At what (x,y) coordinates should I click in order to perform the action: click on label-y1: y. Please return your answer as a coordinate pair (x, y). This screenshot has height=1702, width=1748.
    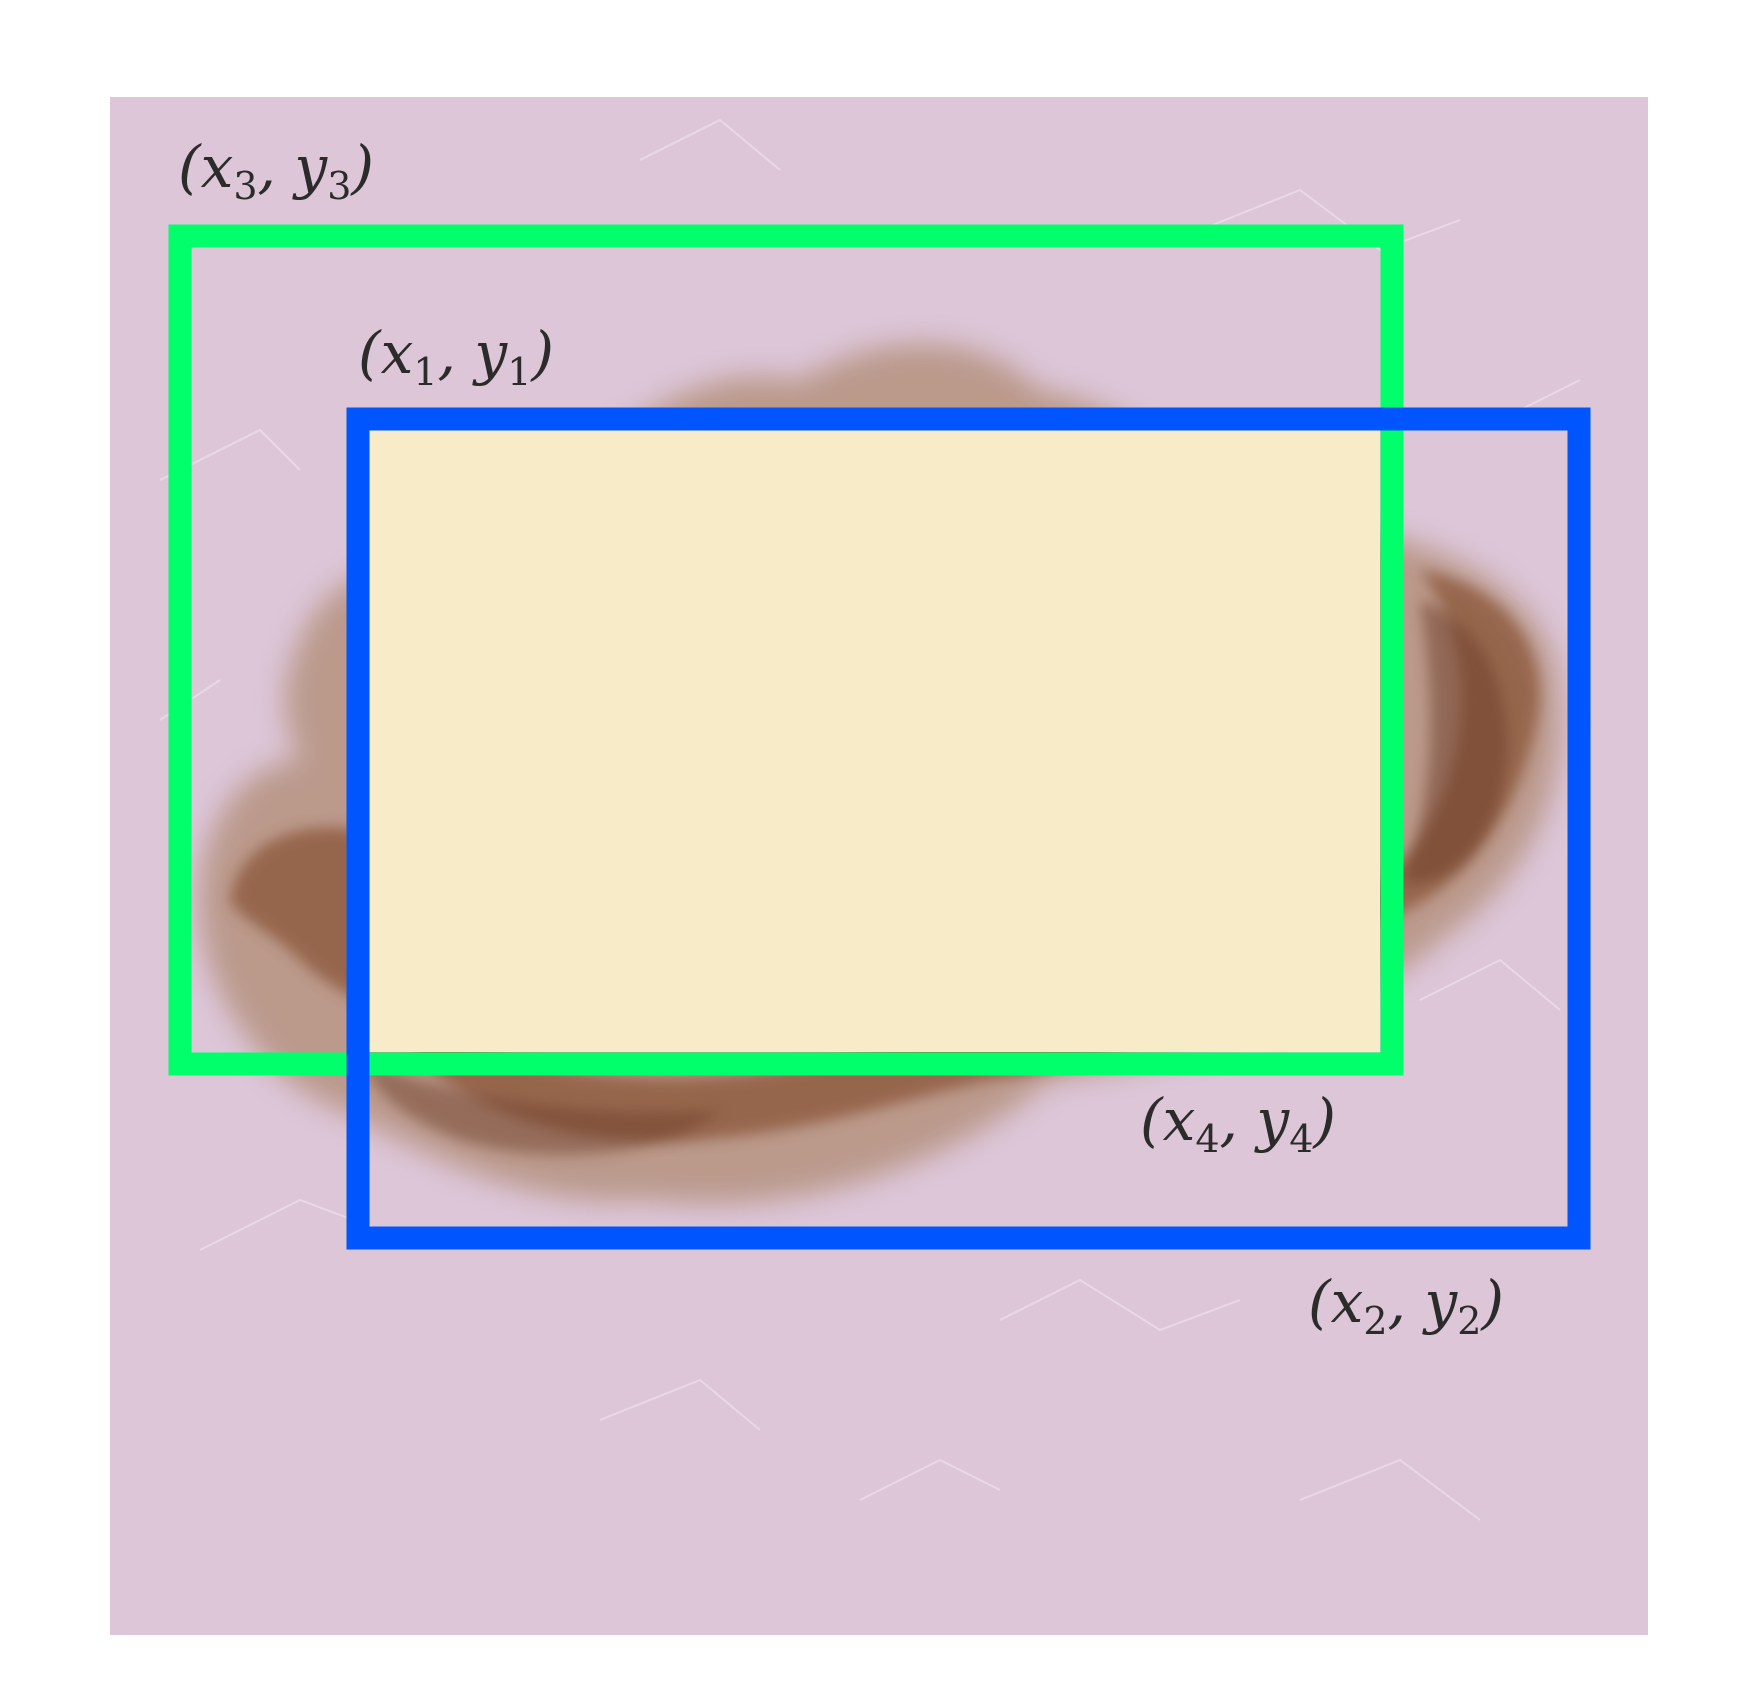
    Looking at the image, I should click on (489, 353).